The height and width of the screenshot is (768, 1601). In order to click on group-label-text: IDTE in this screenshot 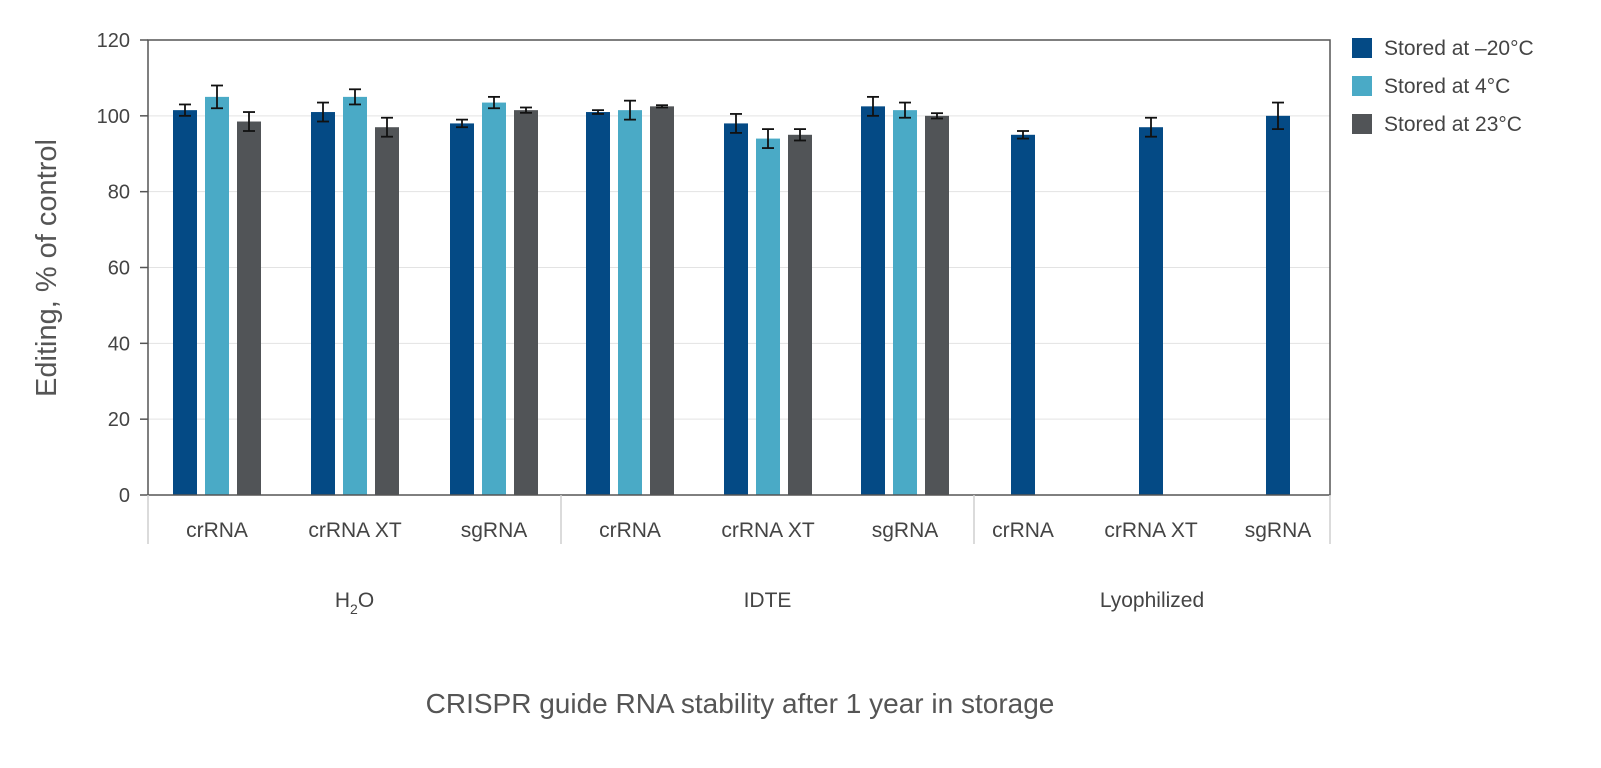, I will do `click(768, 600)`.